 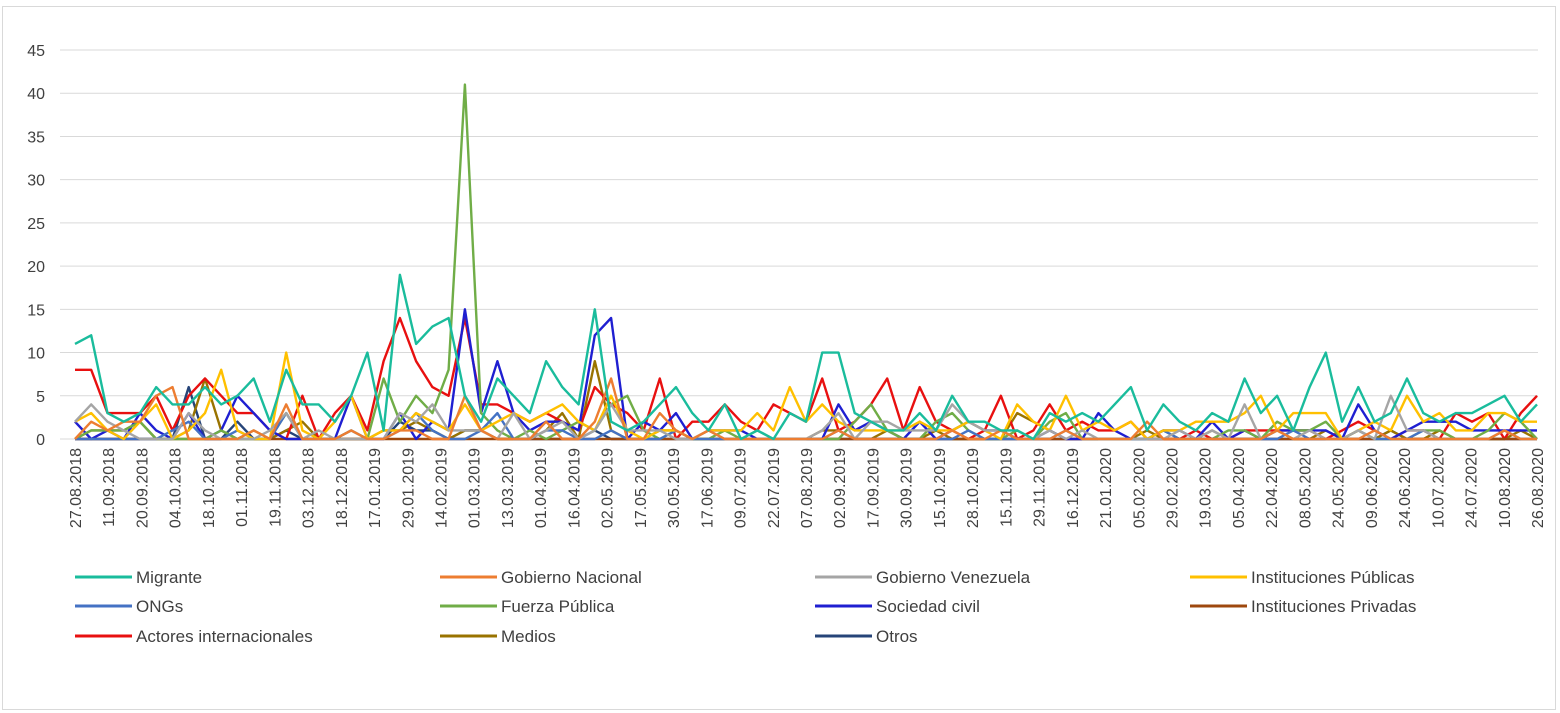 I want to click on x-tick-label: 07.08.2019, so click(x=807, y=488).